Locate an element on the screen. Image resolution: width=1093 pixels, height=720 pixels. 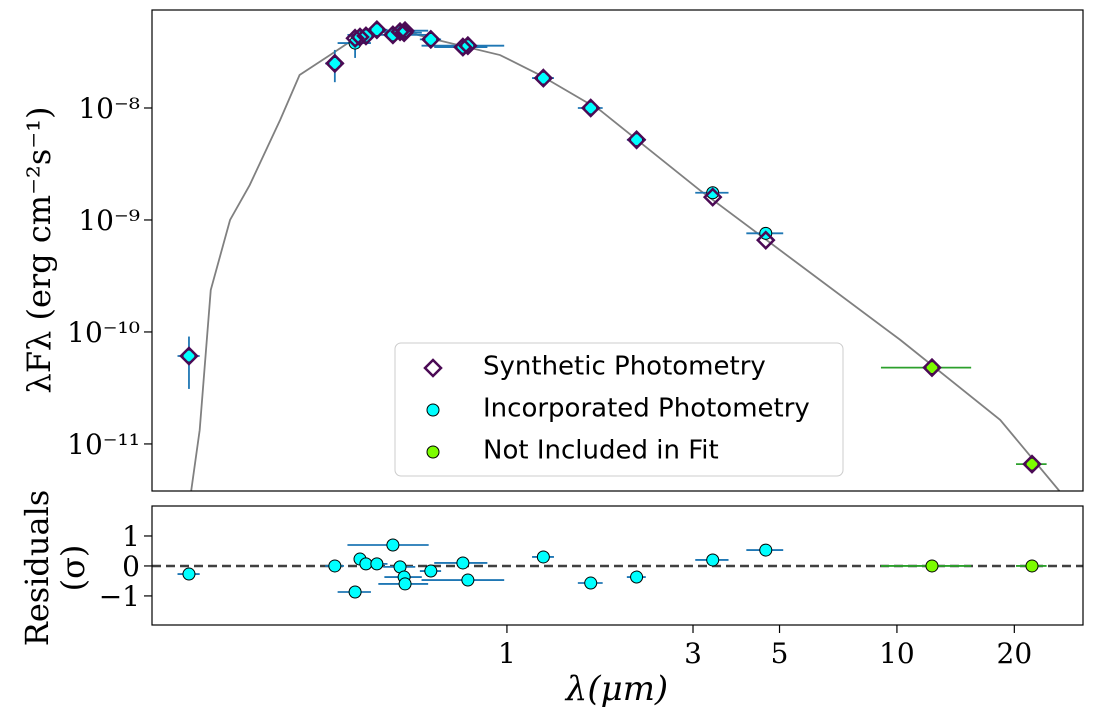
x-tick-label: 20 is located at coordinates (1015, 653).